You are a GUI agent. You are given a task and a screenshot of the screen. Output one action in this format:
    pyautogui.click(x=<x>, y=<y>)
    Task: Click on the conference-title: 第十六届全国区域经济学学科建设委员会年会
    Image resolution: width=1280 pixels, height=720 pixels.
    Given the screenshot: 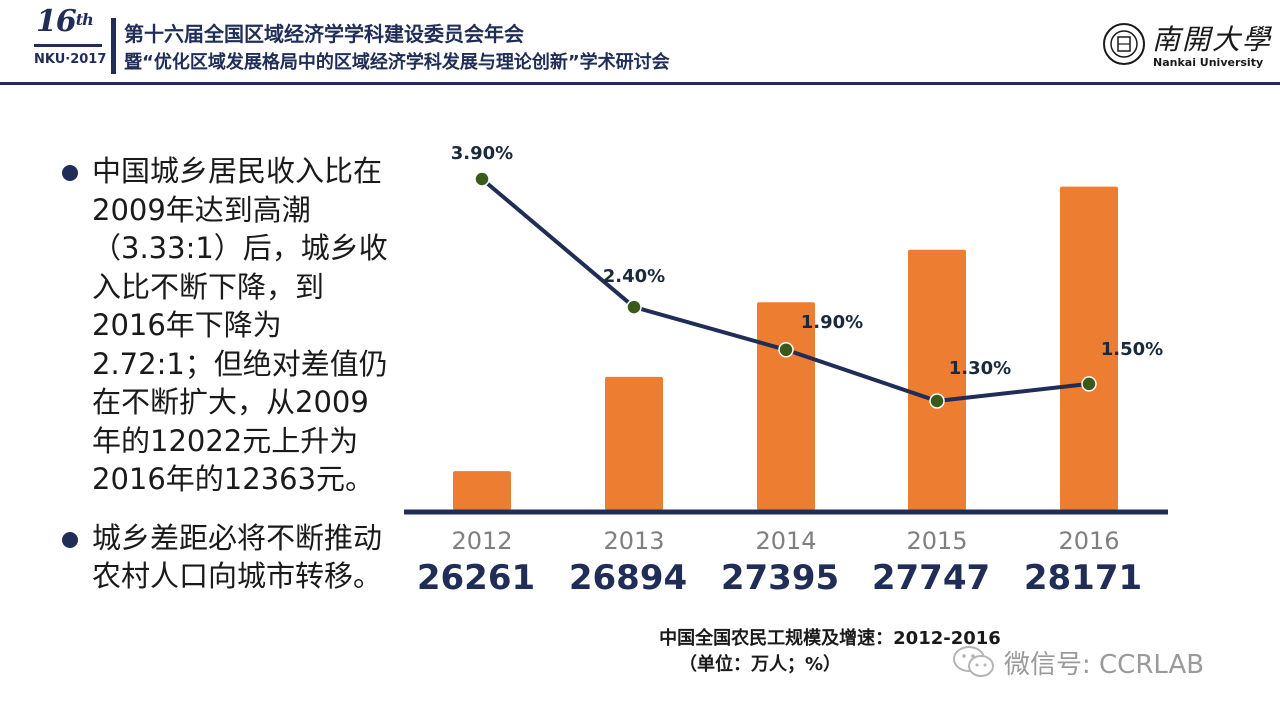 What is the action you would take?
    pyautogui.click(x=324, y=34)
    